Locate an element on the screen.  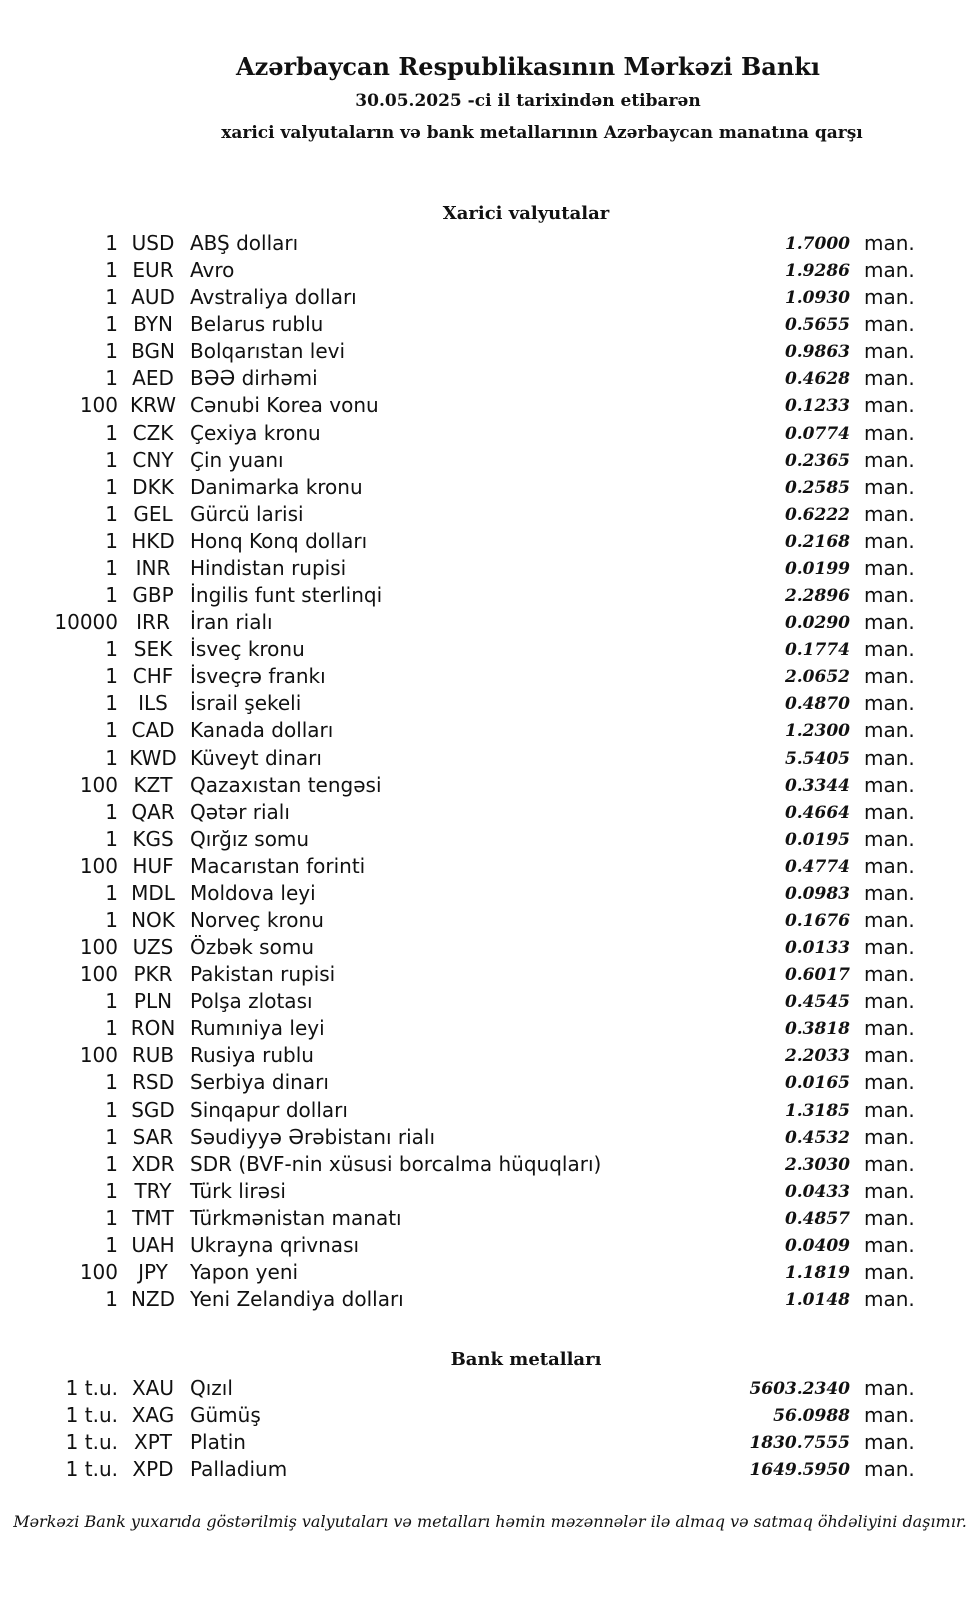
code-cell: USD is located at coordinates (153, 243).